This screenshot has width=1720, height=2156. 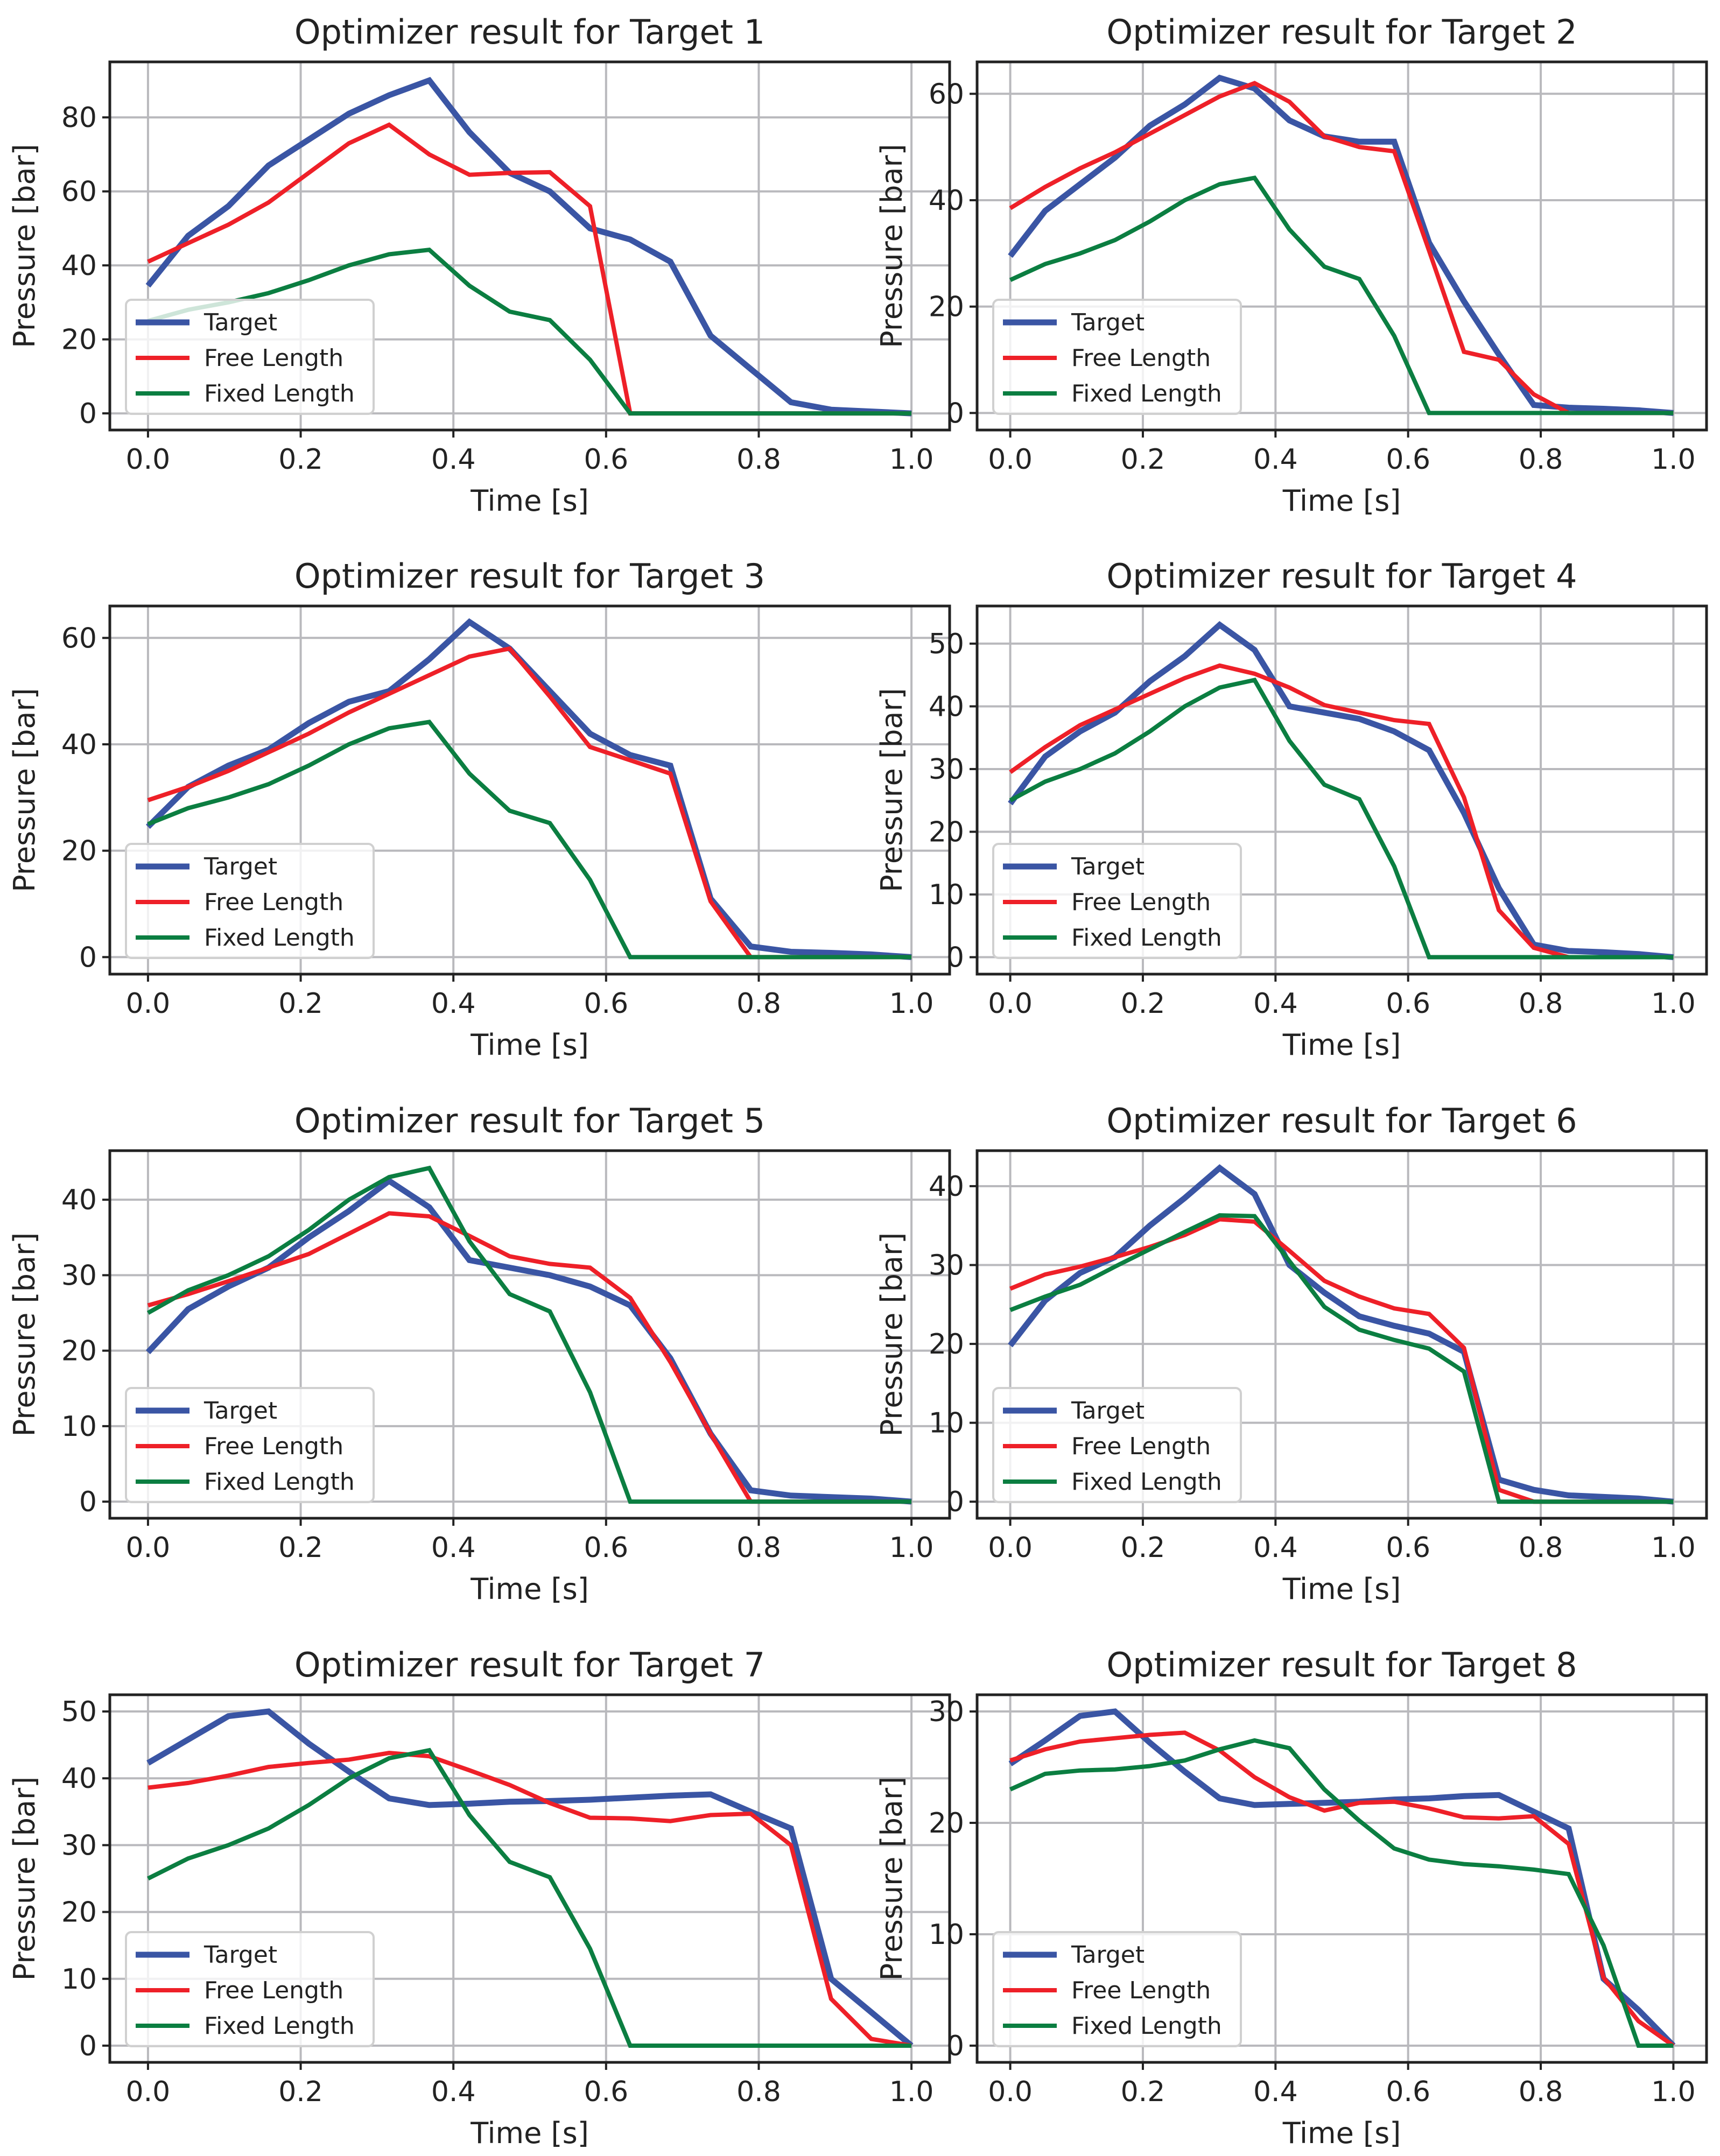 I want to click on chart-title: Optimizer result for Target 4, so click(x=1341, y=576).